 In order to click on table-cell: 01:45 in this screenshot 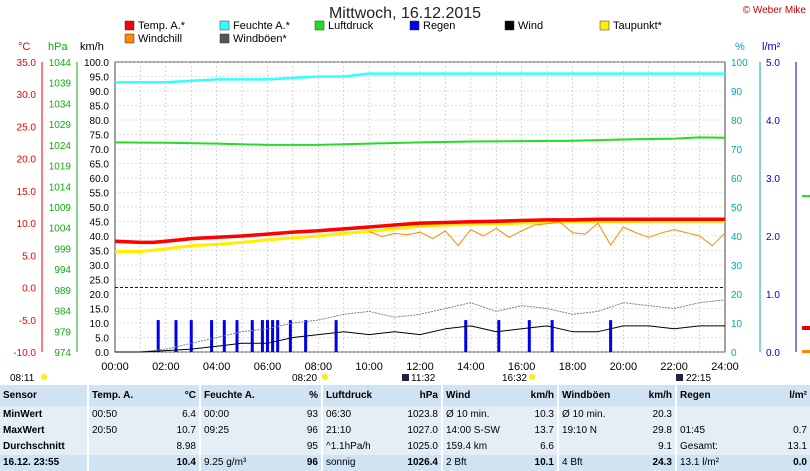, I will do `click(706, 430)`.